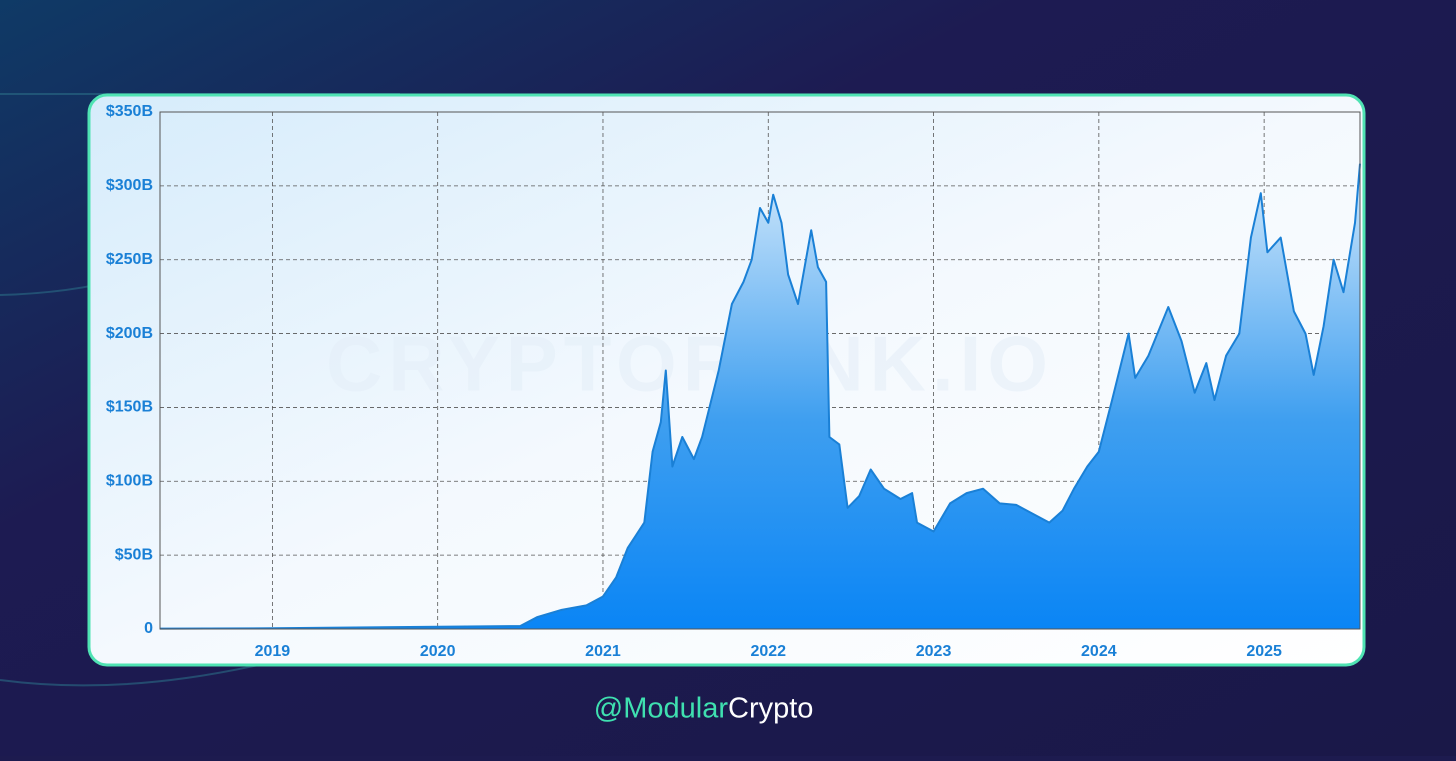 Image resolution: width=1456 pixels, height=761 pixels. Describe the element at coordinates (129, 185) in the screenshot. I see `y-tick-label: $300B` at that location.